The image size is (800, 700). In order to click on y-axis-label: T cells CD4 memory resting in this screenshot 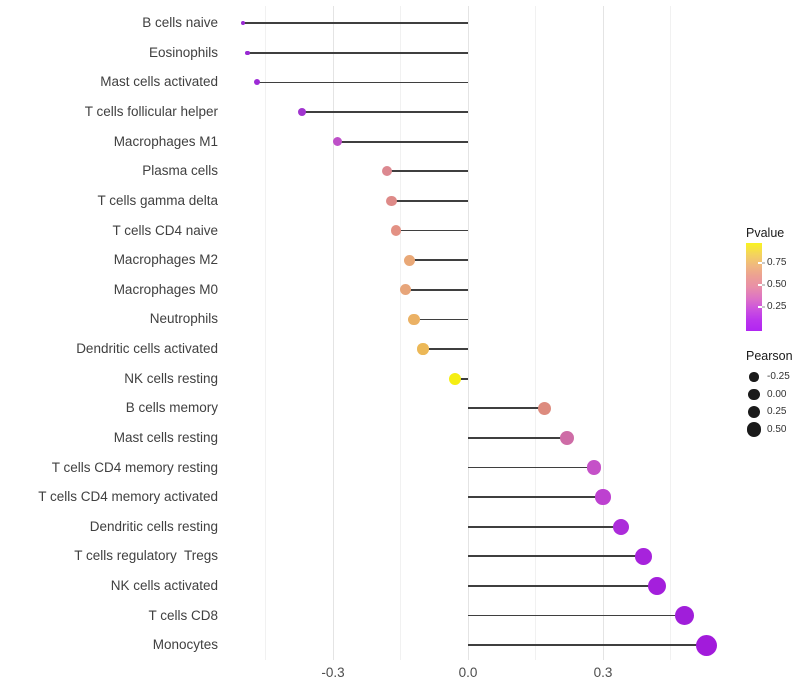, I will do `click(134, 467)`.